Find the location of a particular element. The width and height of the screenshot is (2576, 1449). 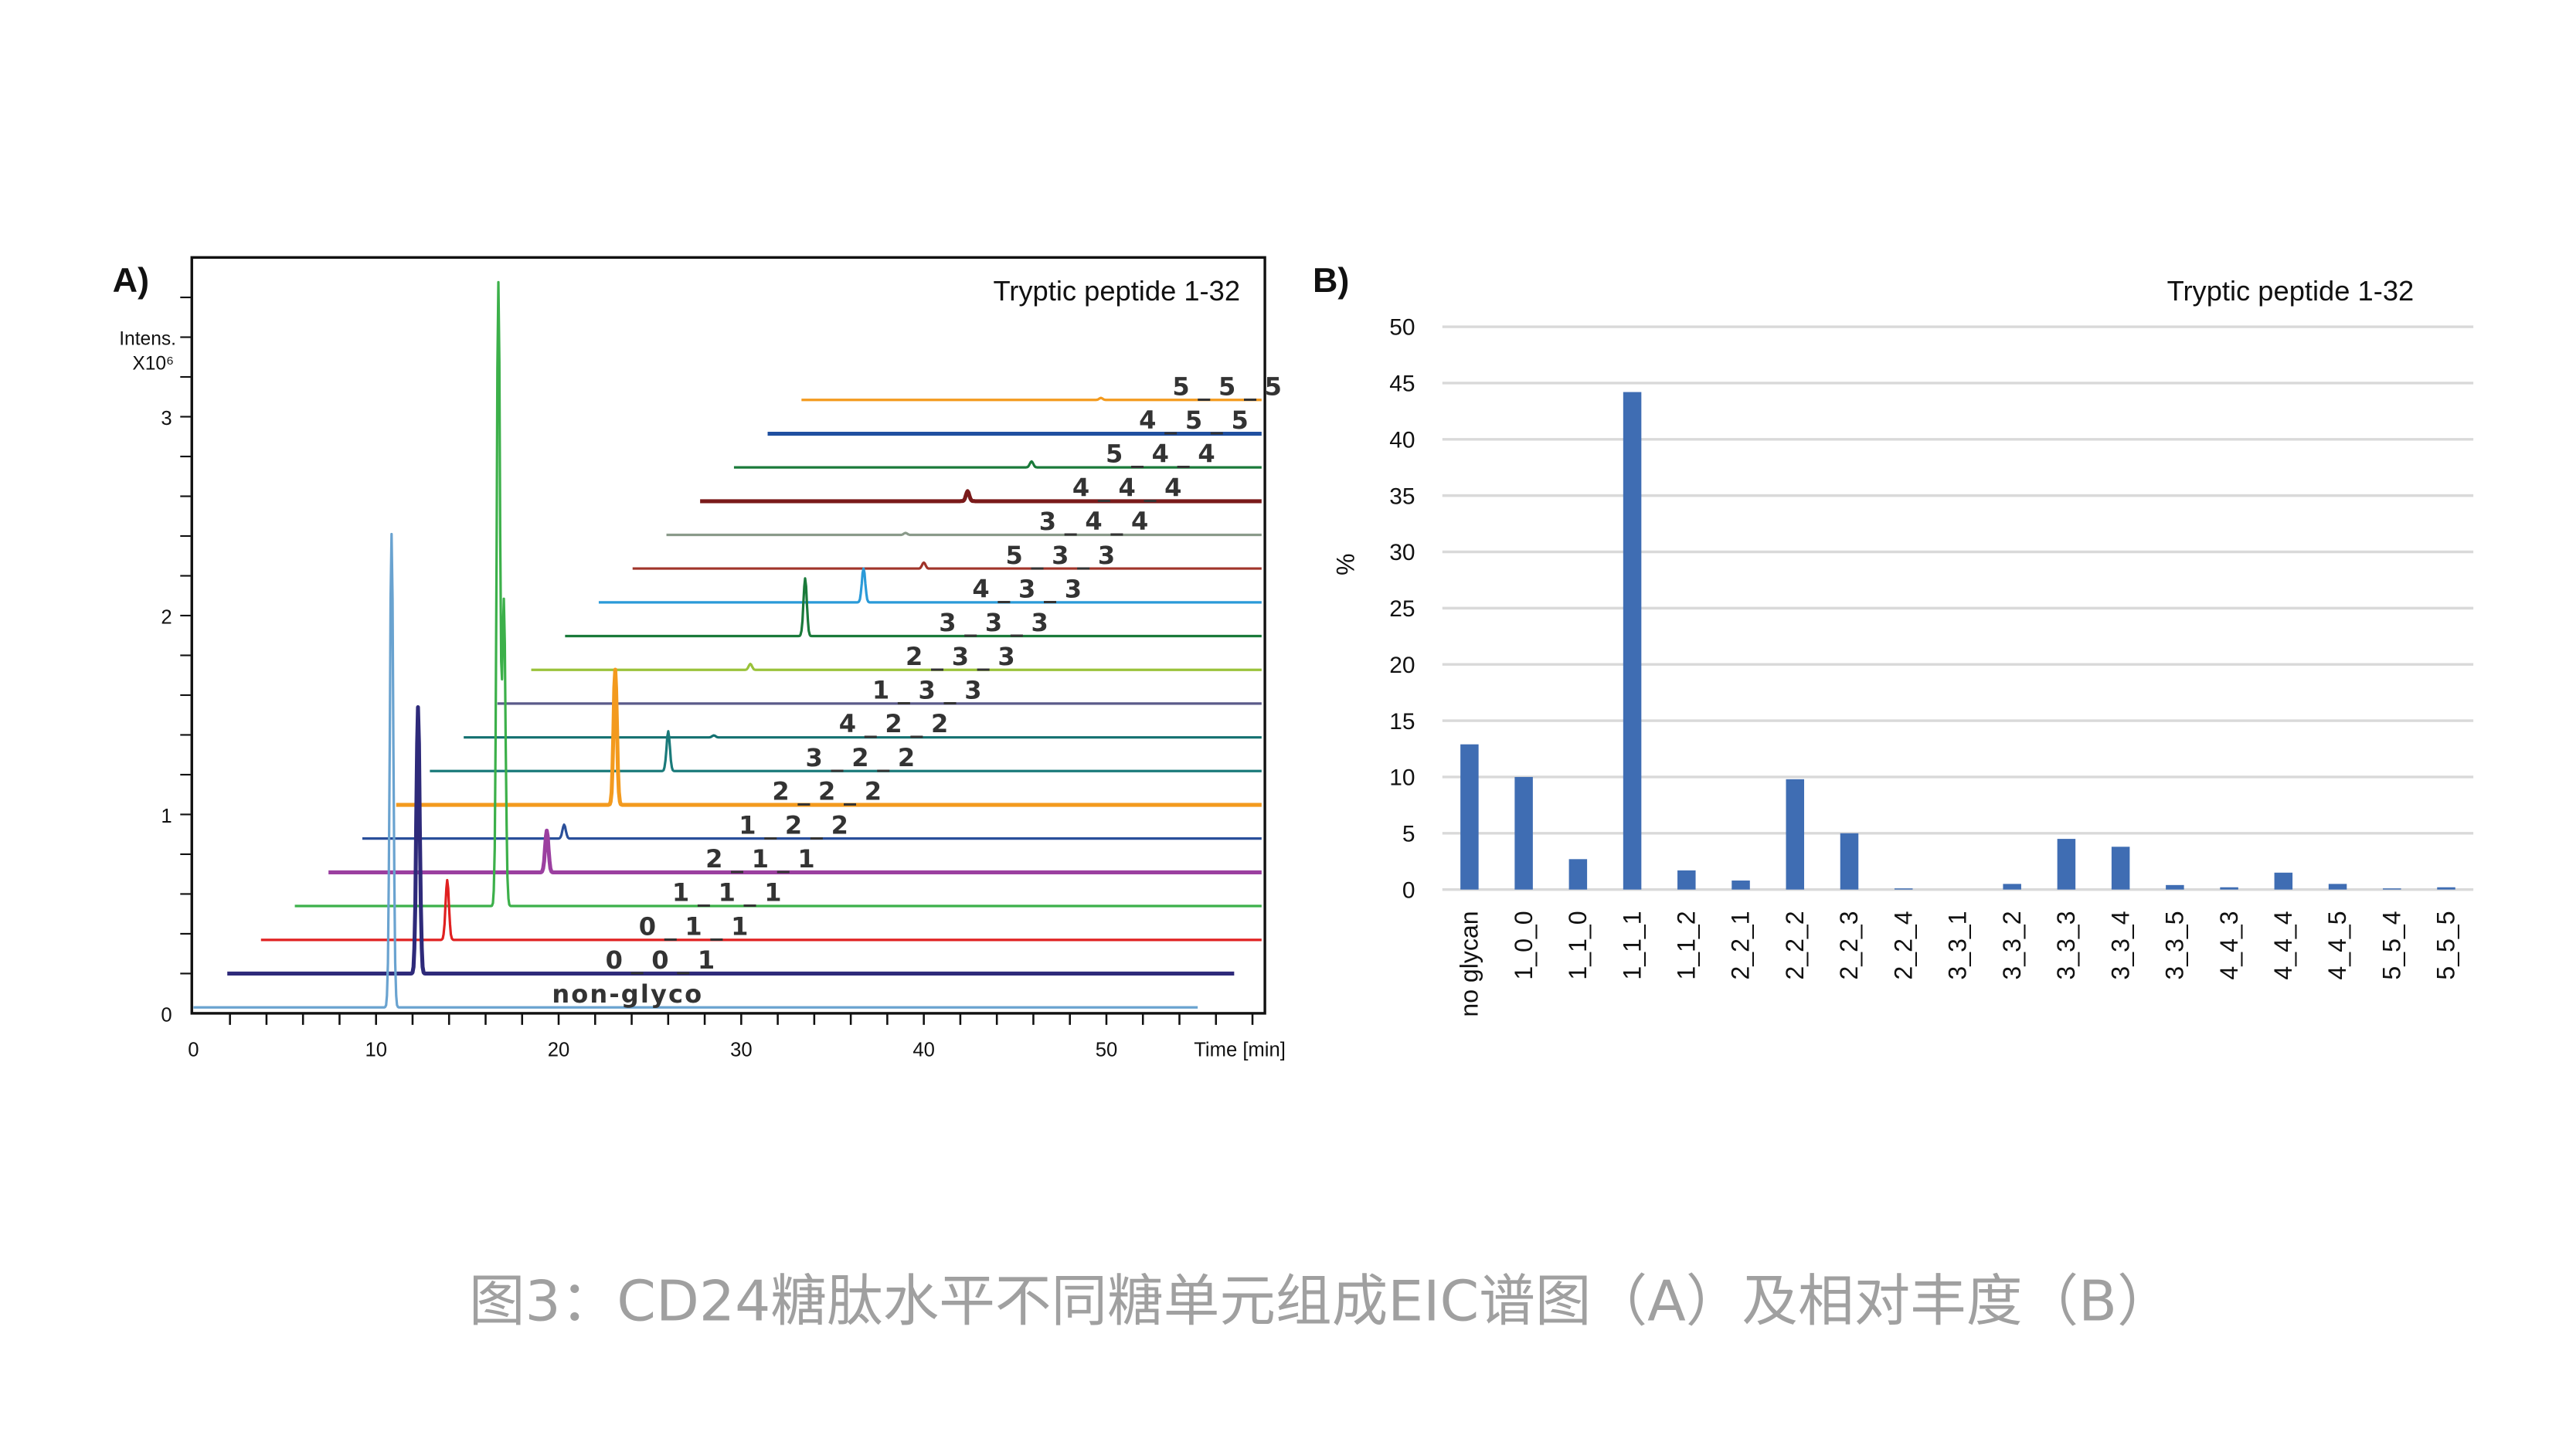

trace-label: 1 _ 1 _ 1 is located at coordinates (727, 893).